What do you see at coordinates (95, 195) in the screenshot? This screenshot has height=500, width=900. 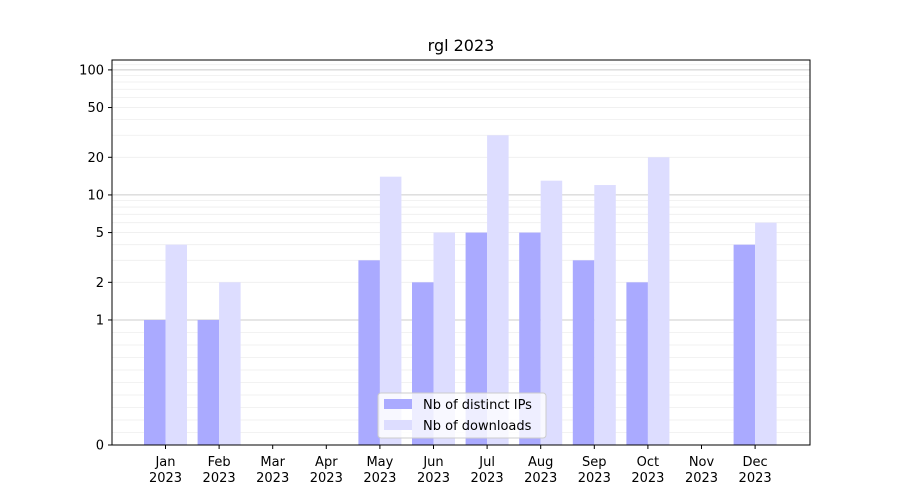 I see `y-tick-label: 10` at bounding box center [95, 195].